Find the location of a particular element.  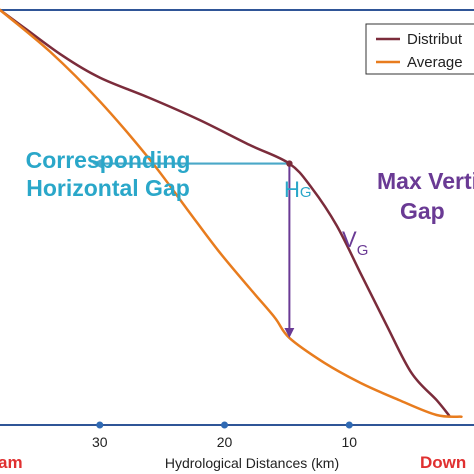

vg-label: VG is located at coordinates (355, 243).